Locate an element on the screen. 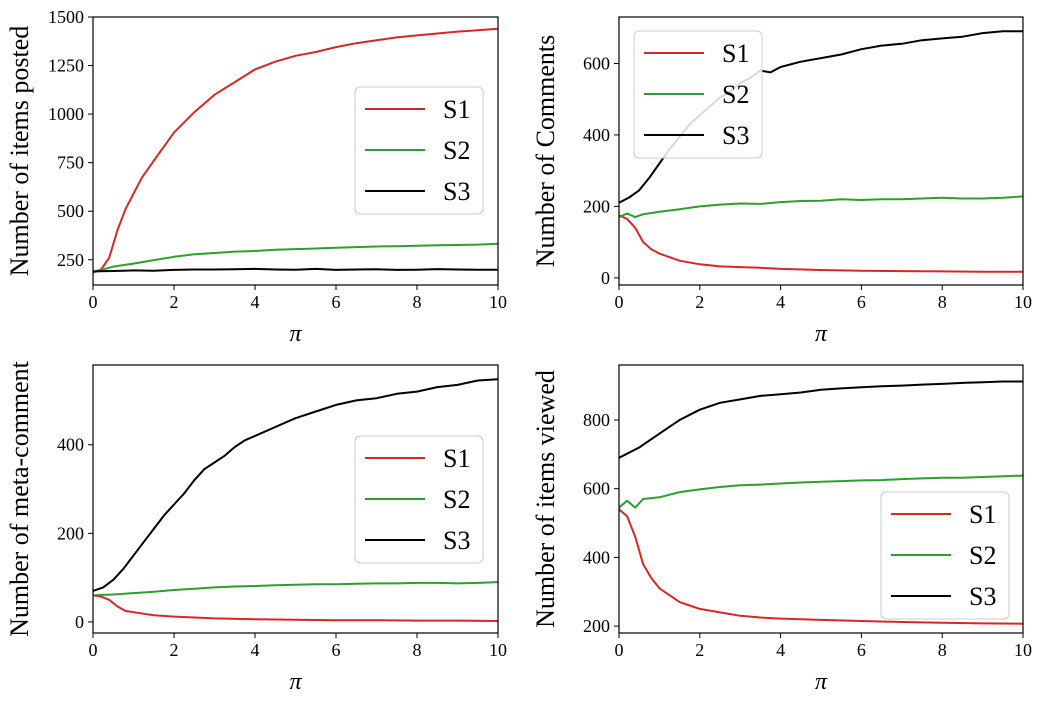  y-axis-label: Number of meta-comment is located at coordinates (19, 498).